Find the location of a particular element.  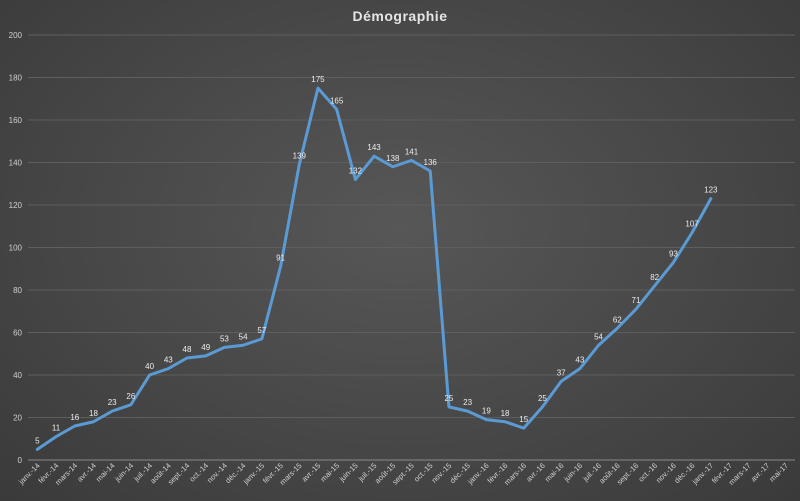

data-label: 136 is located at coordinates (431, 162).